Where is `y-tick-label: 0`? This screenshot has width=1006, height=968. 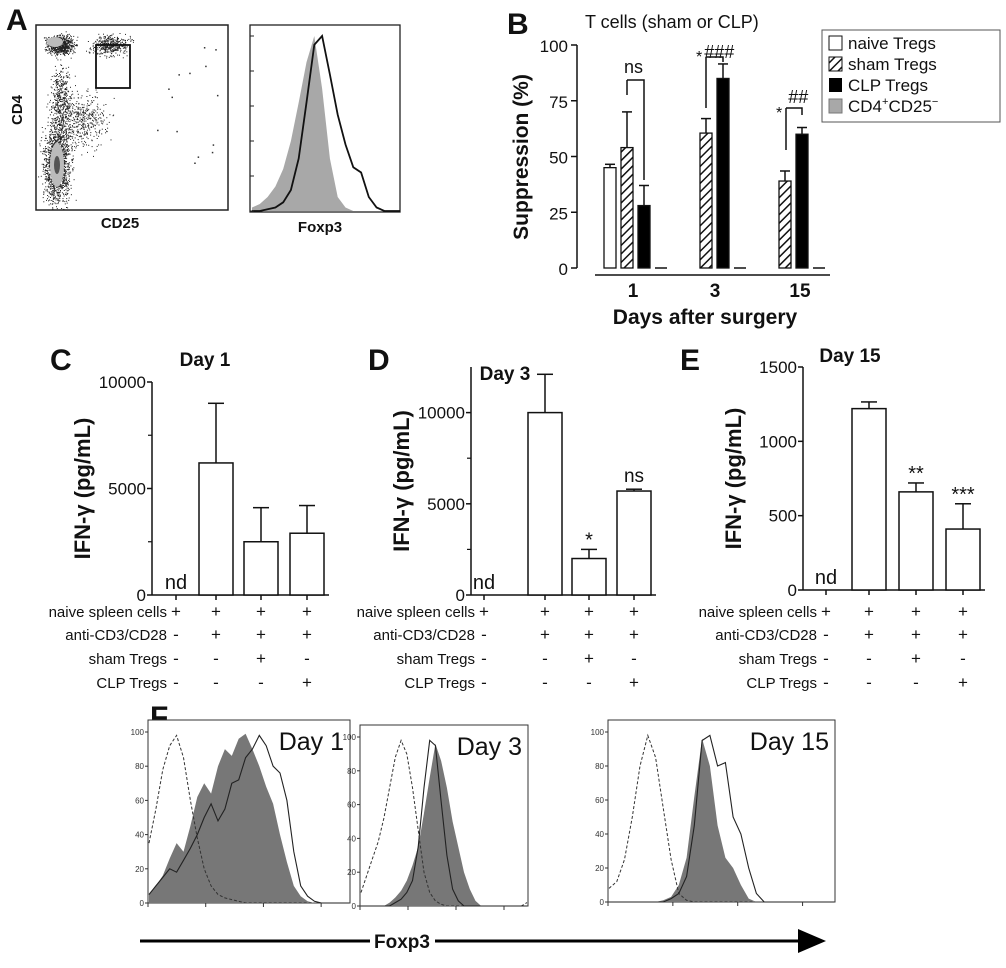 y-tick-label: 0 is located at coordinates (460, 595).